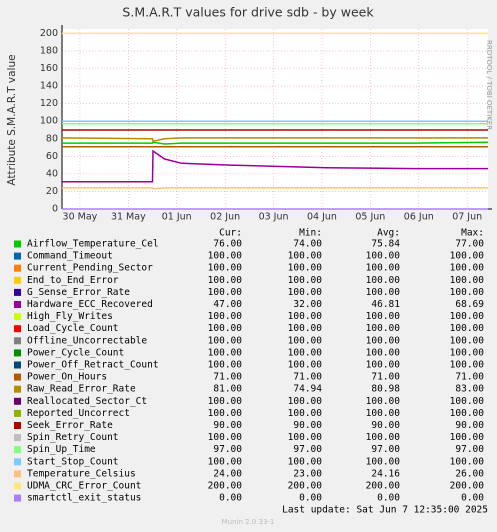 The width and height of the screenshot is (497, 532). What do you see at coordinates (73, 437) in the screenshot?
I see `legend-label: Spin_Retry_Count` at bounding box center [73, 437].